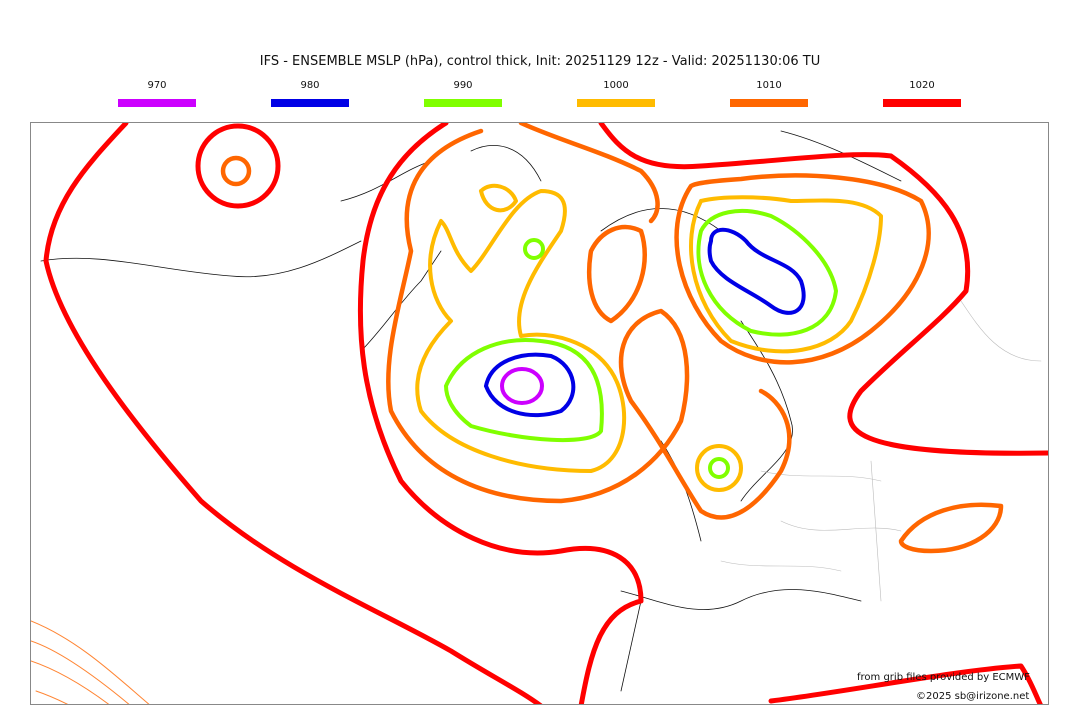  Describe the element at coordinates (943, 677) in the screenshot. I see `source-credit: from grib files provided by ECMWF` at that location.